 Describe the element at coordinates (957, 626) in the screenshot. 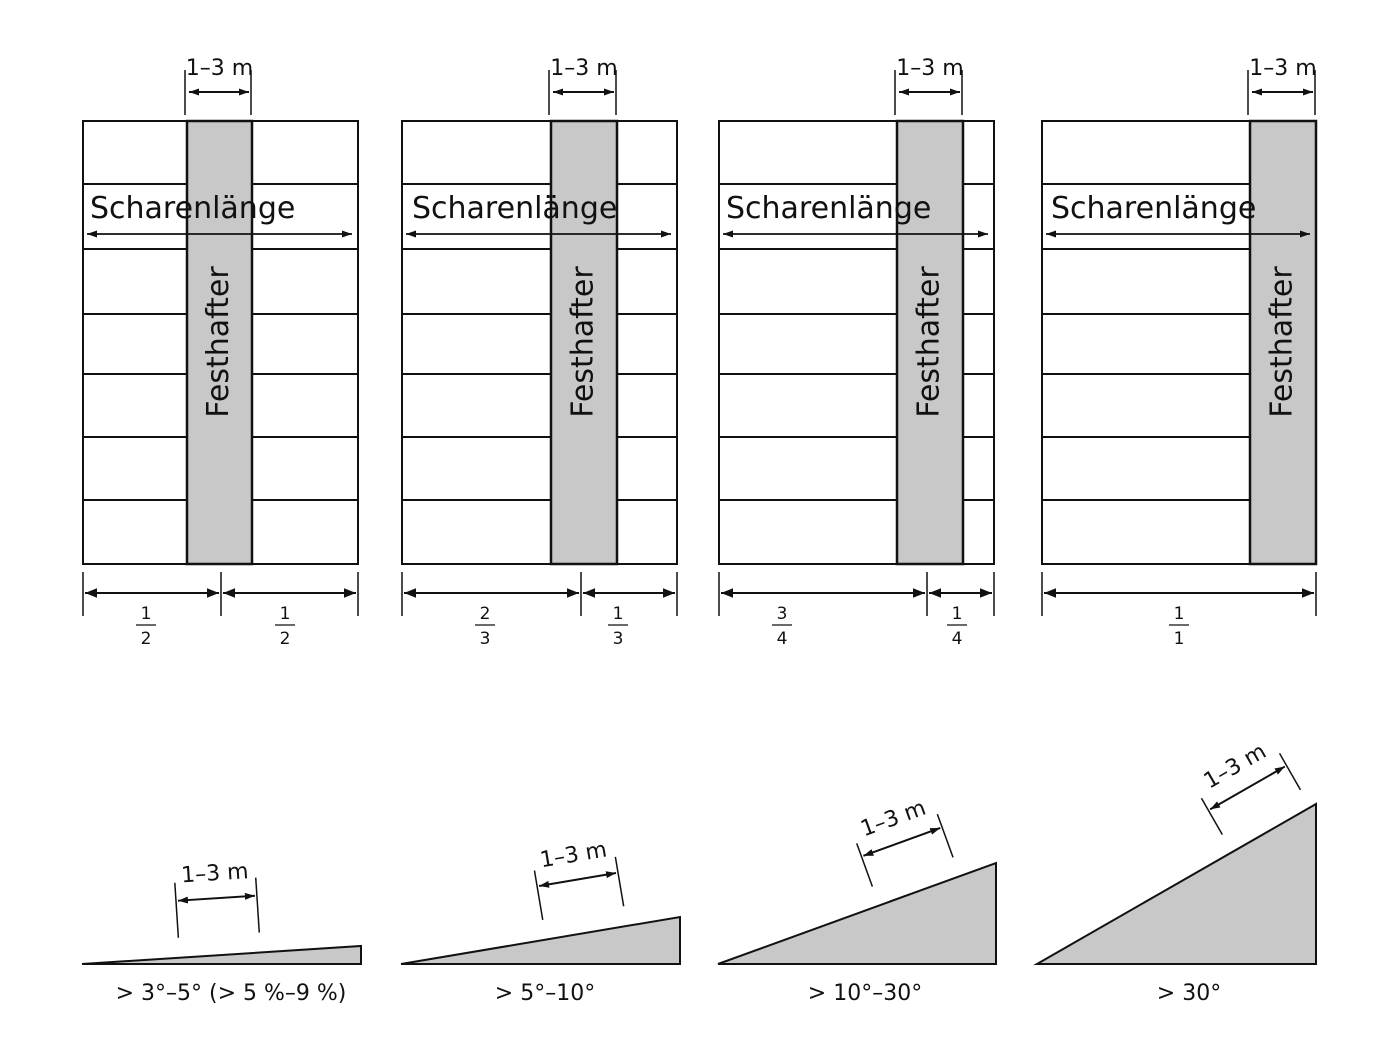

I see `fraction: 14` at that location.